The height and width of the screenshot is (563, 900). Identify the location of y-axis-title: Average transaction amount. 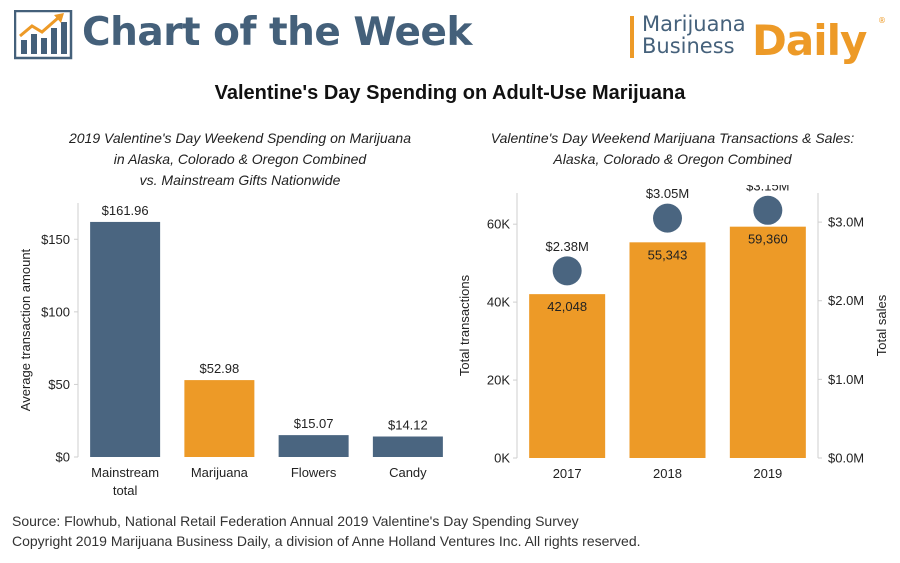
(25, 329).